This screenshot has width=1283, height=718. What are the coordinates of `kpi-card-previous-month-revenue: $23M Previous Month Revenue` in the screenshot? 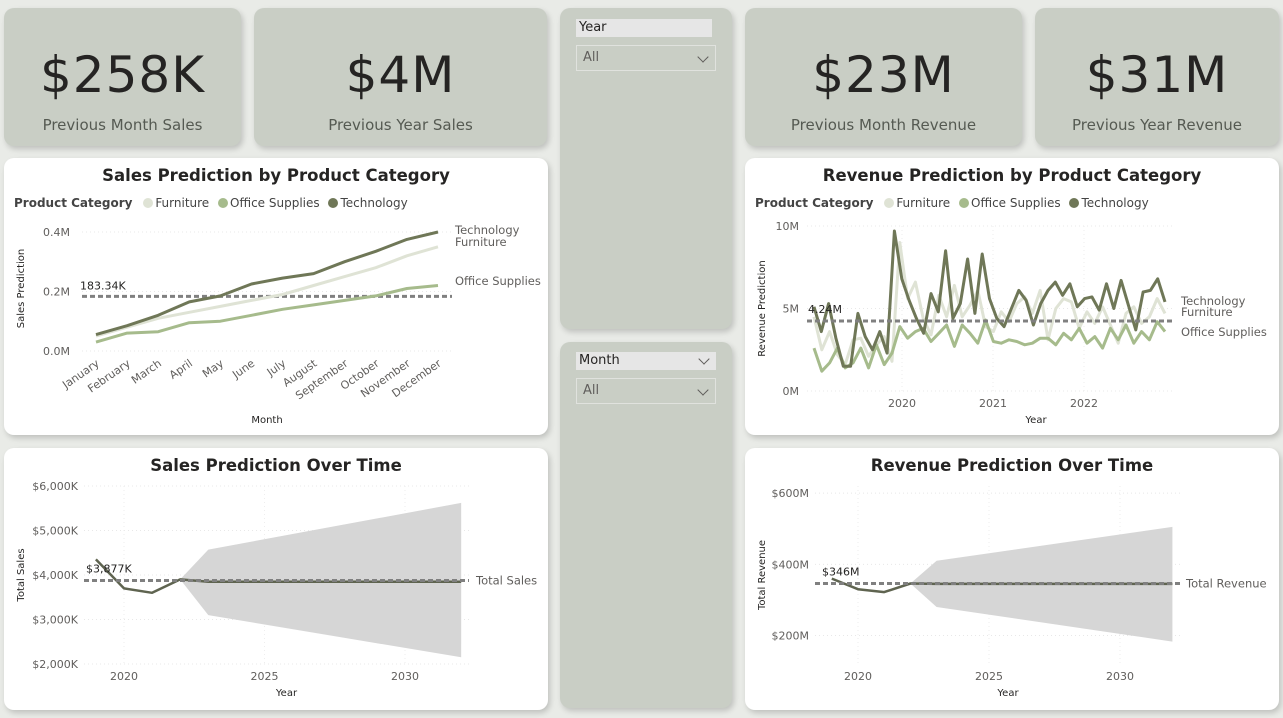 It's located at (883, 77).